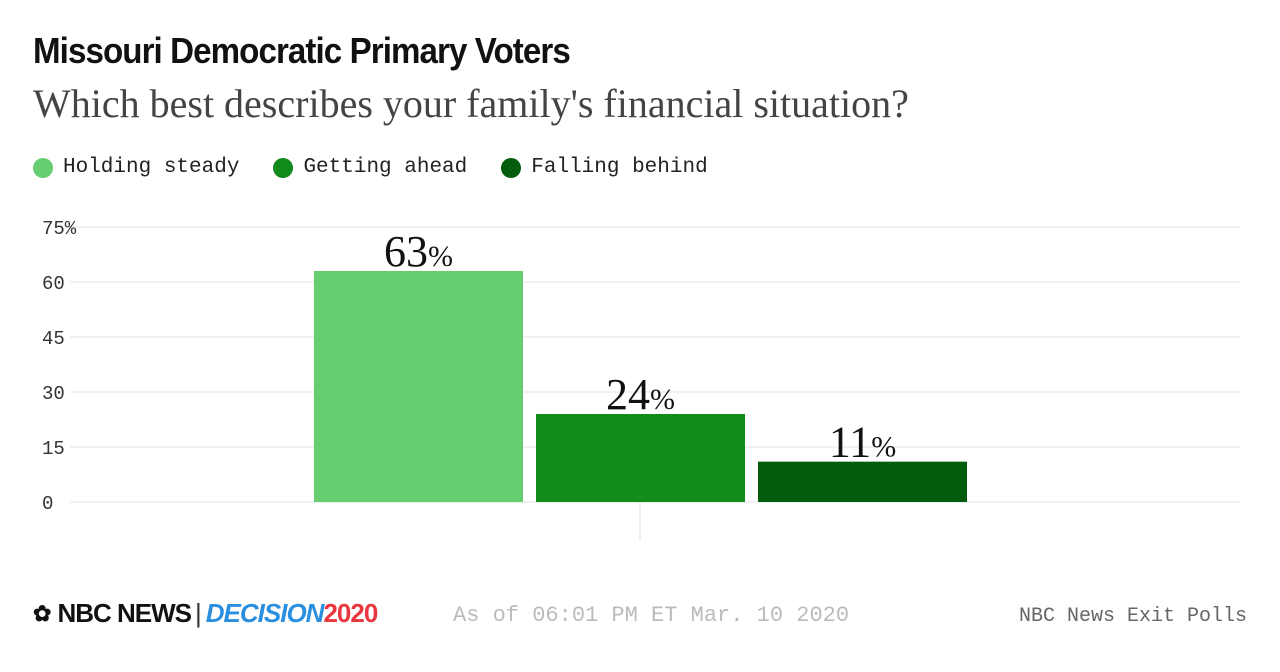 This screenshot has height=672, width=1280. Describe the element at coordinates (1132, 616) in the screenshot. I see `source-credit: NBC News Exit Polls` at that location.